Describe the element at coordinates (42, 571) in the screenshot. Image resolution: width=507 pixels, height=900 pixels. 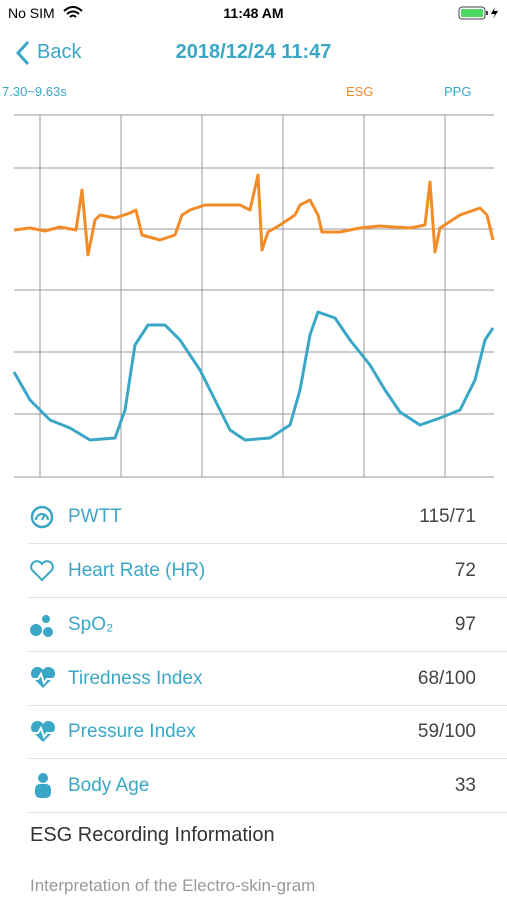
I see `heart-icon` at that location.